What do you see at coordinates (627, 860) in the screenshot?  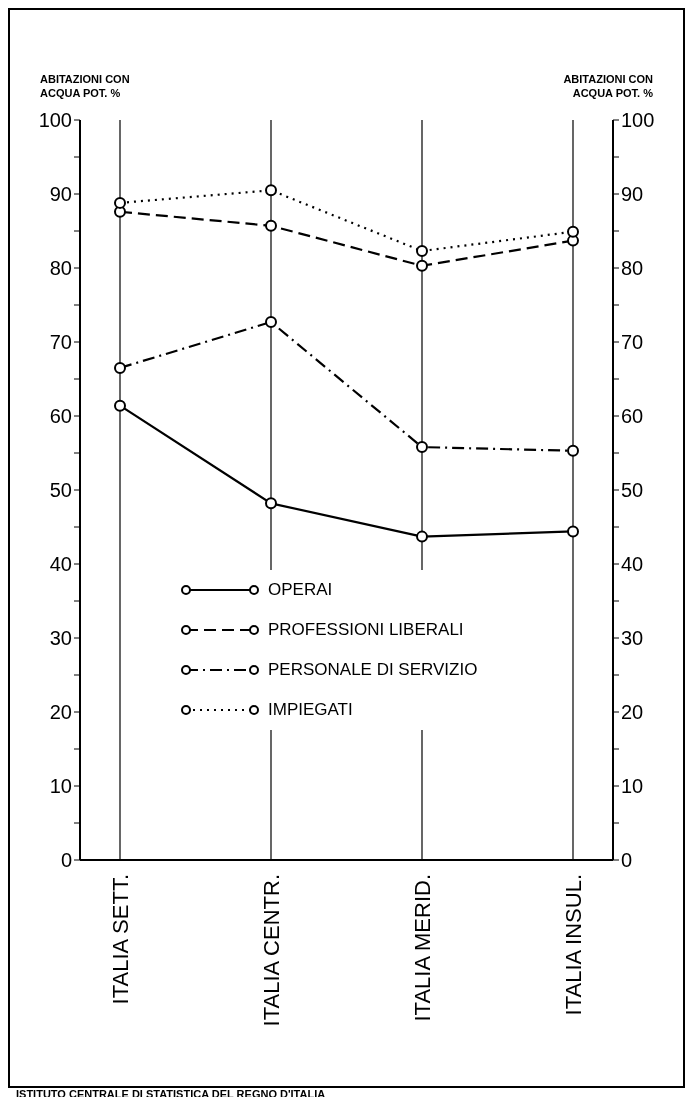 I see `y2-tick-label: 0` at bounding box center [627, 860].